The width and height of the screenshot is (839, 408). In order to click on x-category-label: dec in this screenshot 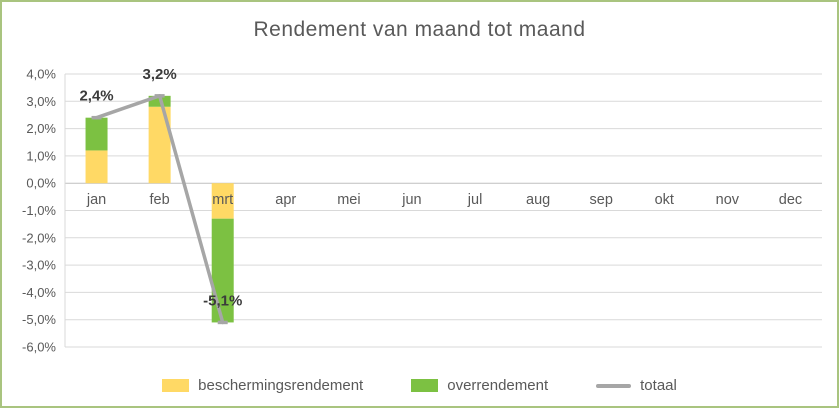, I will do `click(790, 200)`.